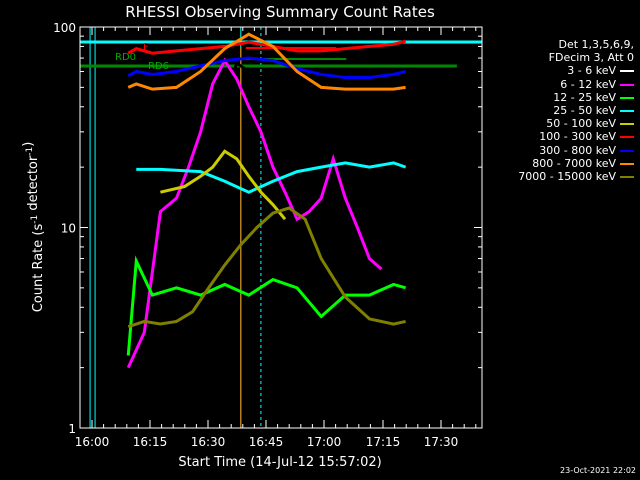 The width and height of the screenshot is (640, 480). What do you see at coordinates (280, 12) in the screenshot?
I see `chart-title: RHESSI Observing Summary Count Rates` at bounding box center [280, 12].